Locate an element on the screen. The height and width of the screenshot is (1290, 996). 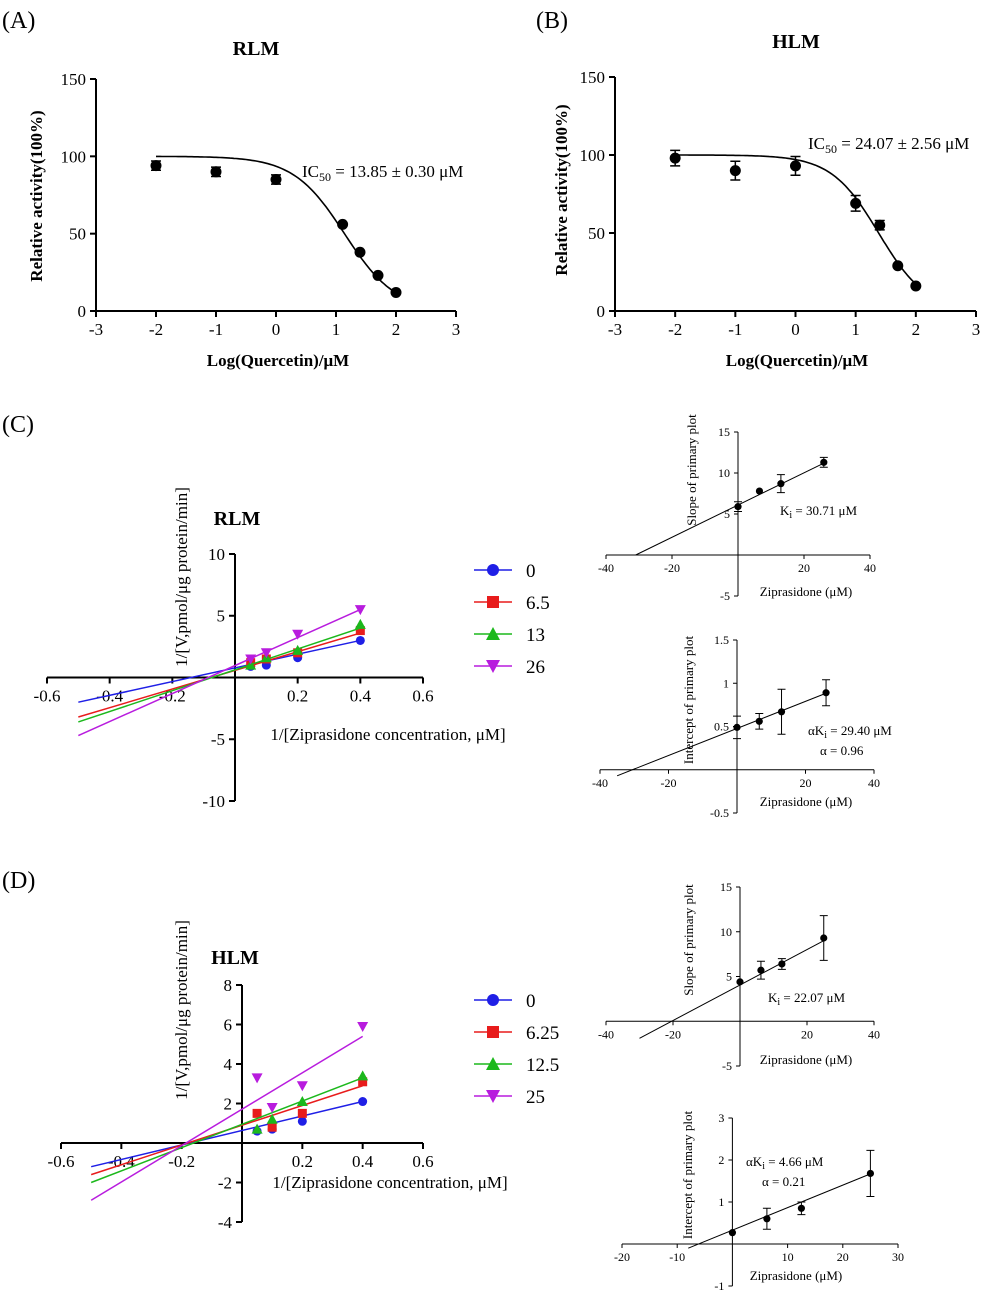
panel-label-a: (A) is located at coordinates (18, 21).